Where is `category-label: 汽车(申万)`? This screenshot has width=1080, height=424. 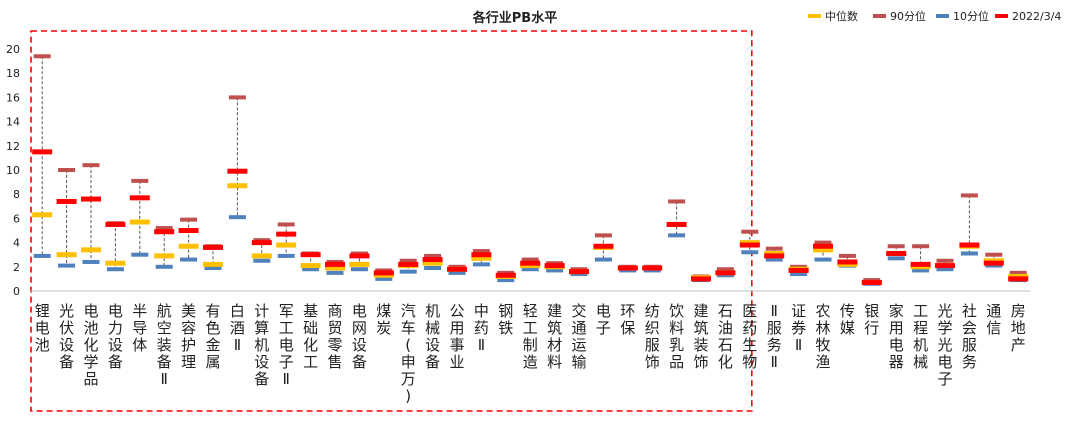 category-label: 汽车(申万) is located at coordinates (408, 353).